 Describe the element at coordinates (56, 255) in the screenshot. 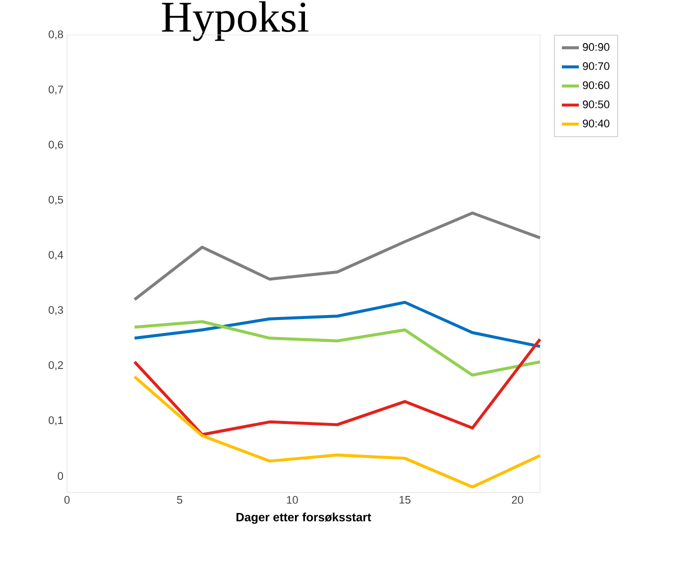

I see `y-tick-label: 0,4` at that location.